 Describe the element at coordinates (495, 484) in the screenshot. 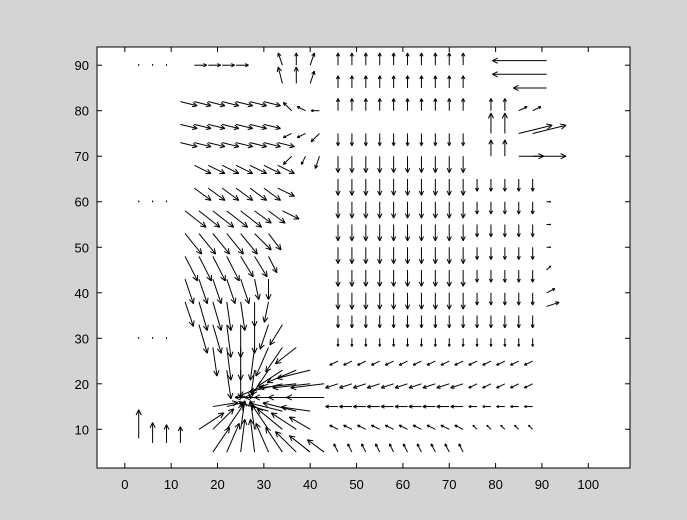

I see `x-tick-label: 80` at that location.